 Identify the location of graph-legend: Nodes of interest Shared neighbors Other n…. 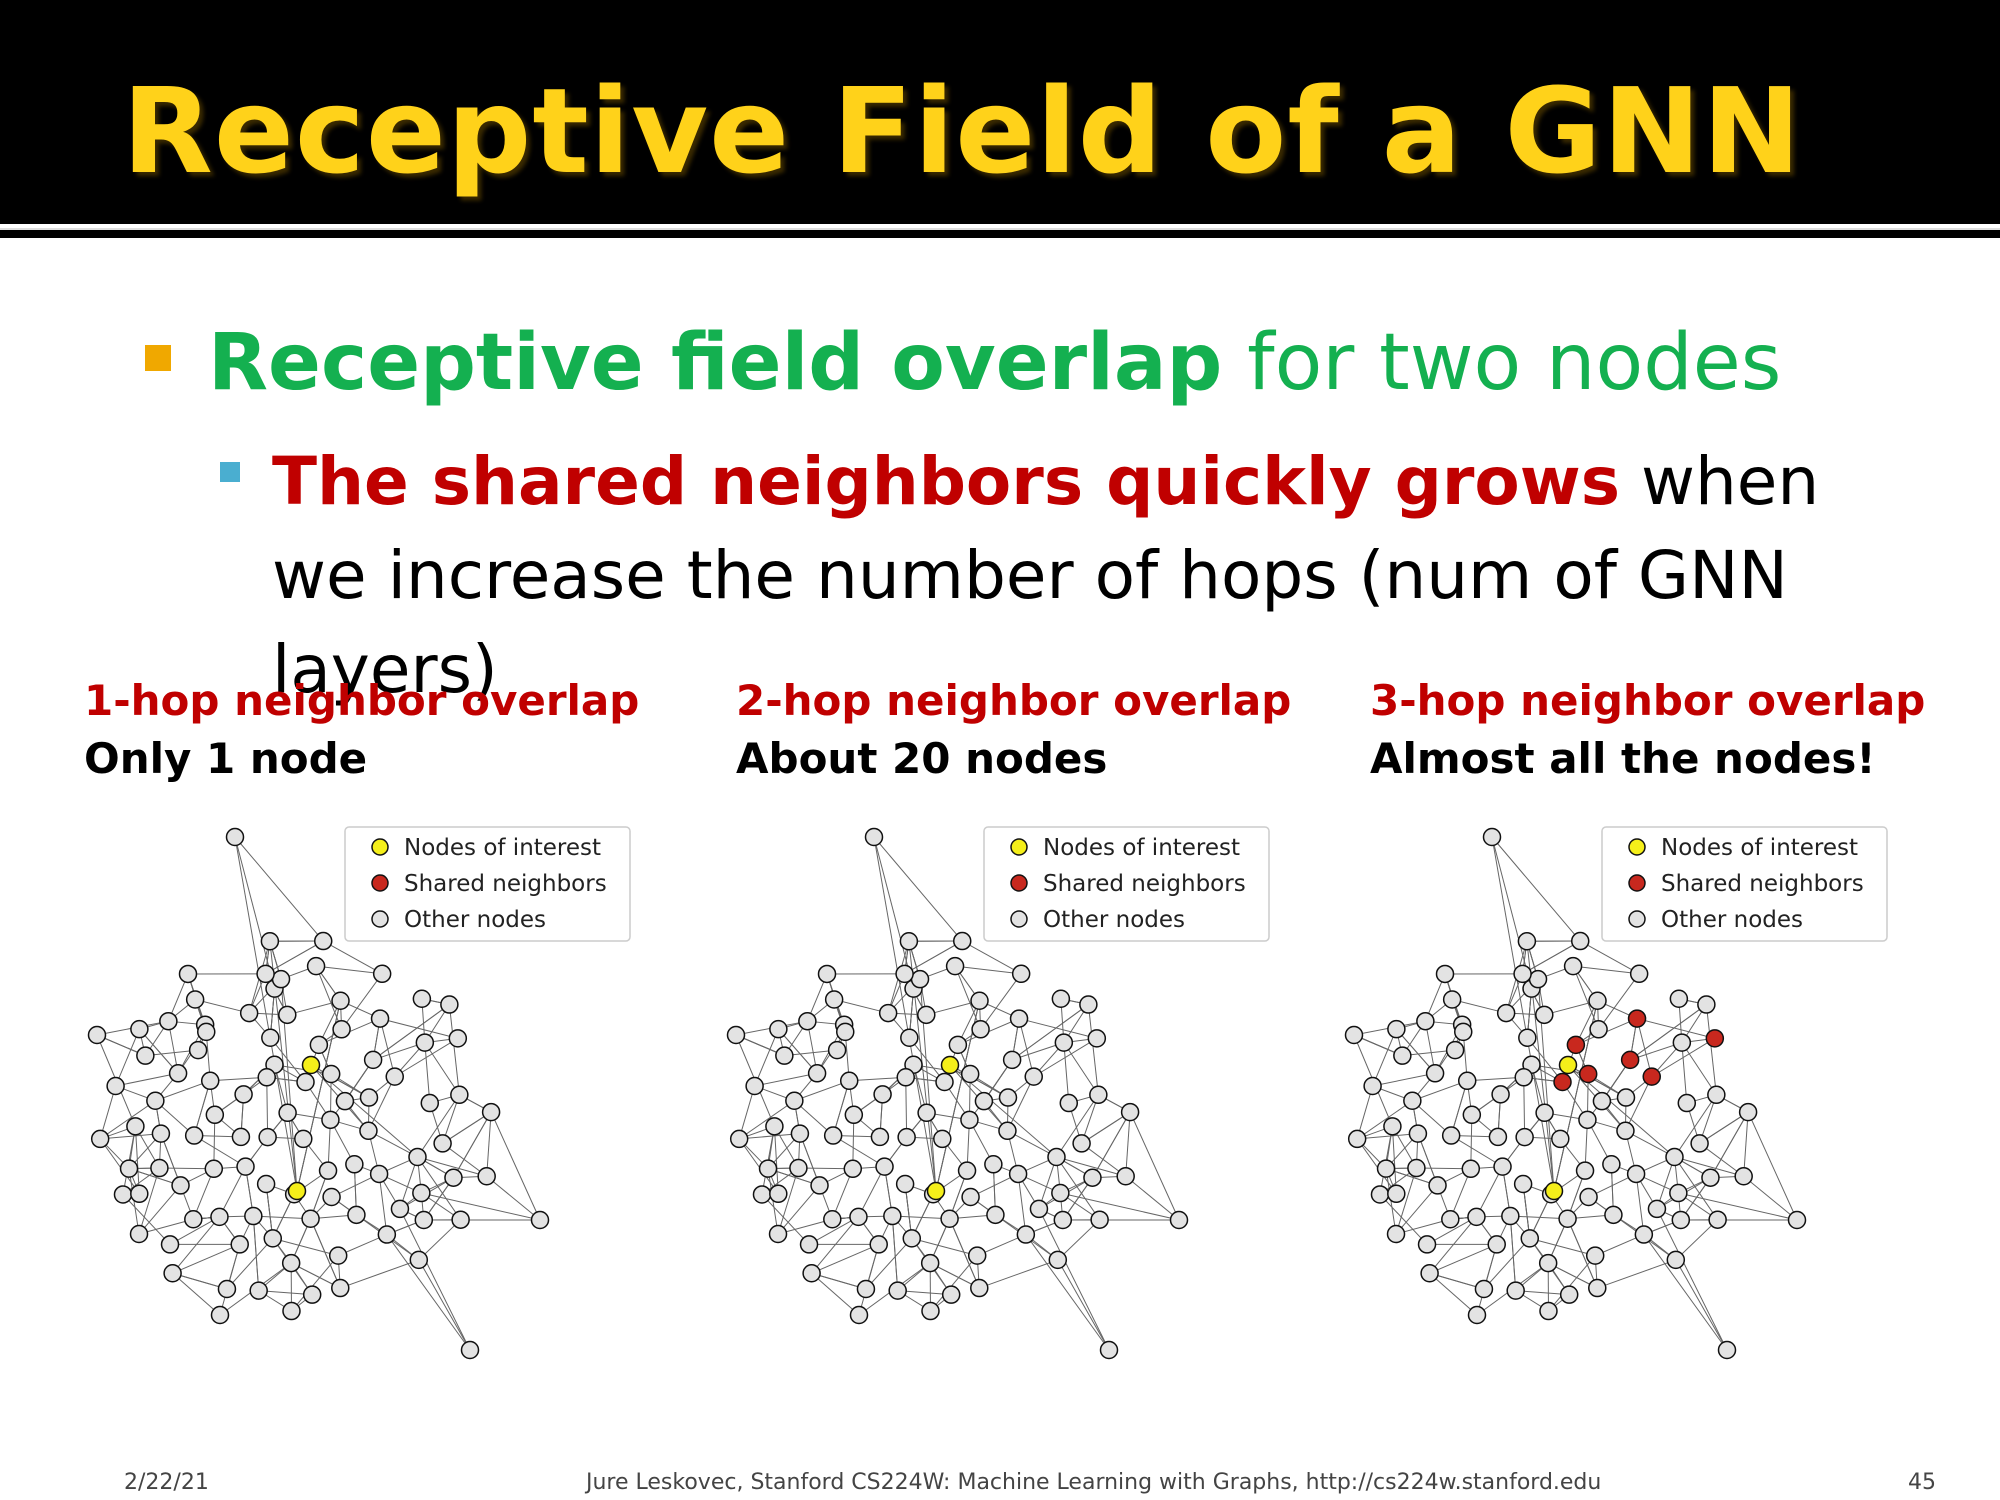
(1126, 884).